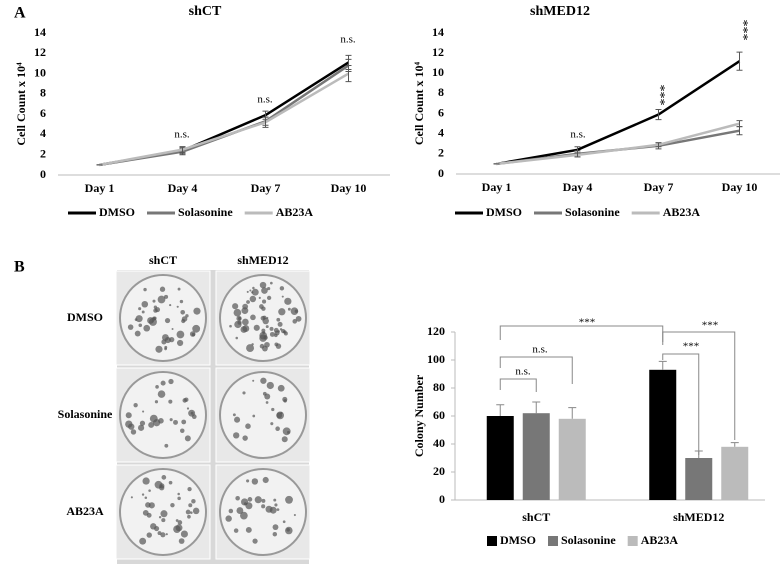 The height and width of the screenshot is (569, 781). I want to click on y-tick-label: 12, so click(438, 52).